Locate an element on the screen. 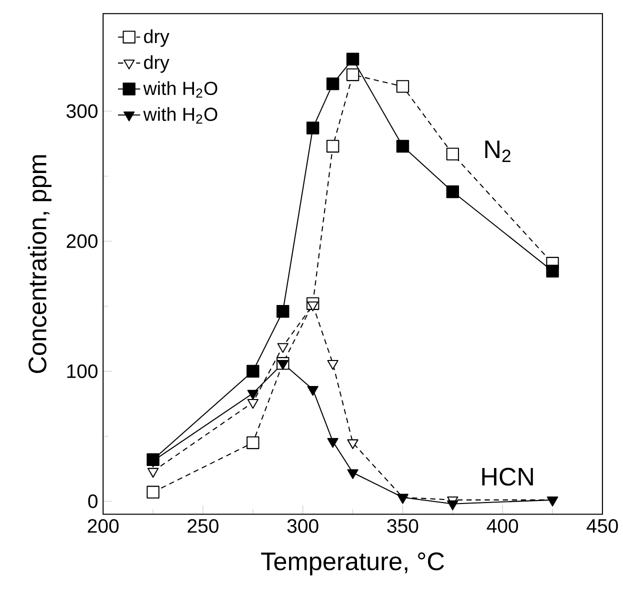  x-tick-label: 300 is located at coordinates (302, 526).